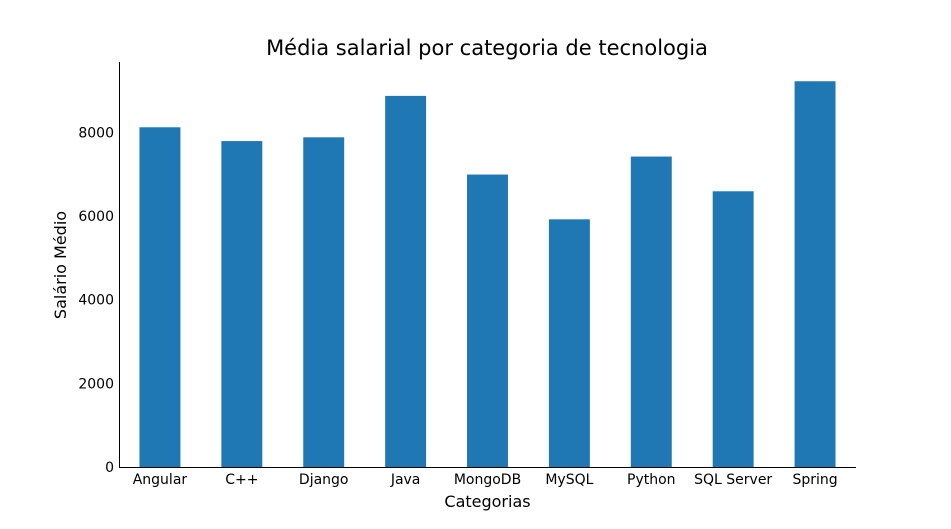 The width and height of the screenshot is (951, 529). I want to click on x-tick-label: Django, so click(324, 480).